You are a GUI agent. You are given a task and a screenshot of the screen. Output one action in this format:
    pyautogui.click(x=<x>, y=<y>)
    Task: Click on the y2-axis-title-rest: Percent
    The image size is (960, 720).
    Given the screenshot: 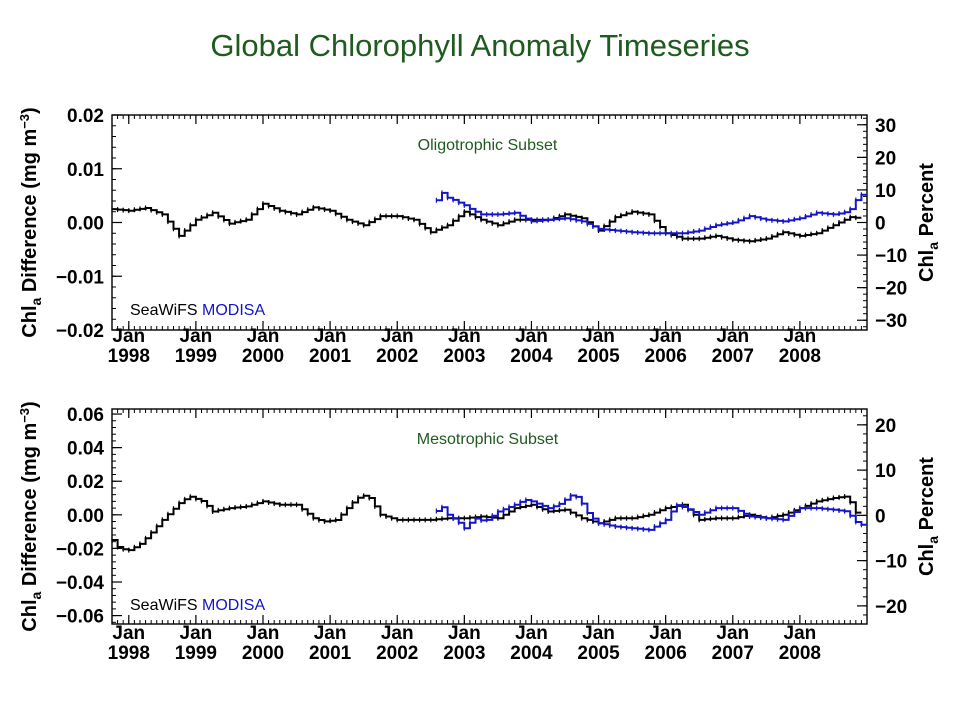 What is the action you would take?
    pyautogui.click(x=927, y=202)
    